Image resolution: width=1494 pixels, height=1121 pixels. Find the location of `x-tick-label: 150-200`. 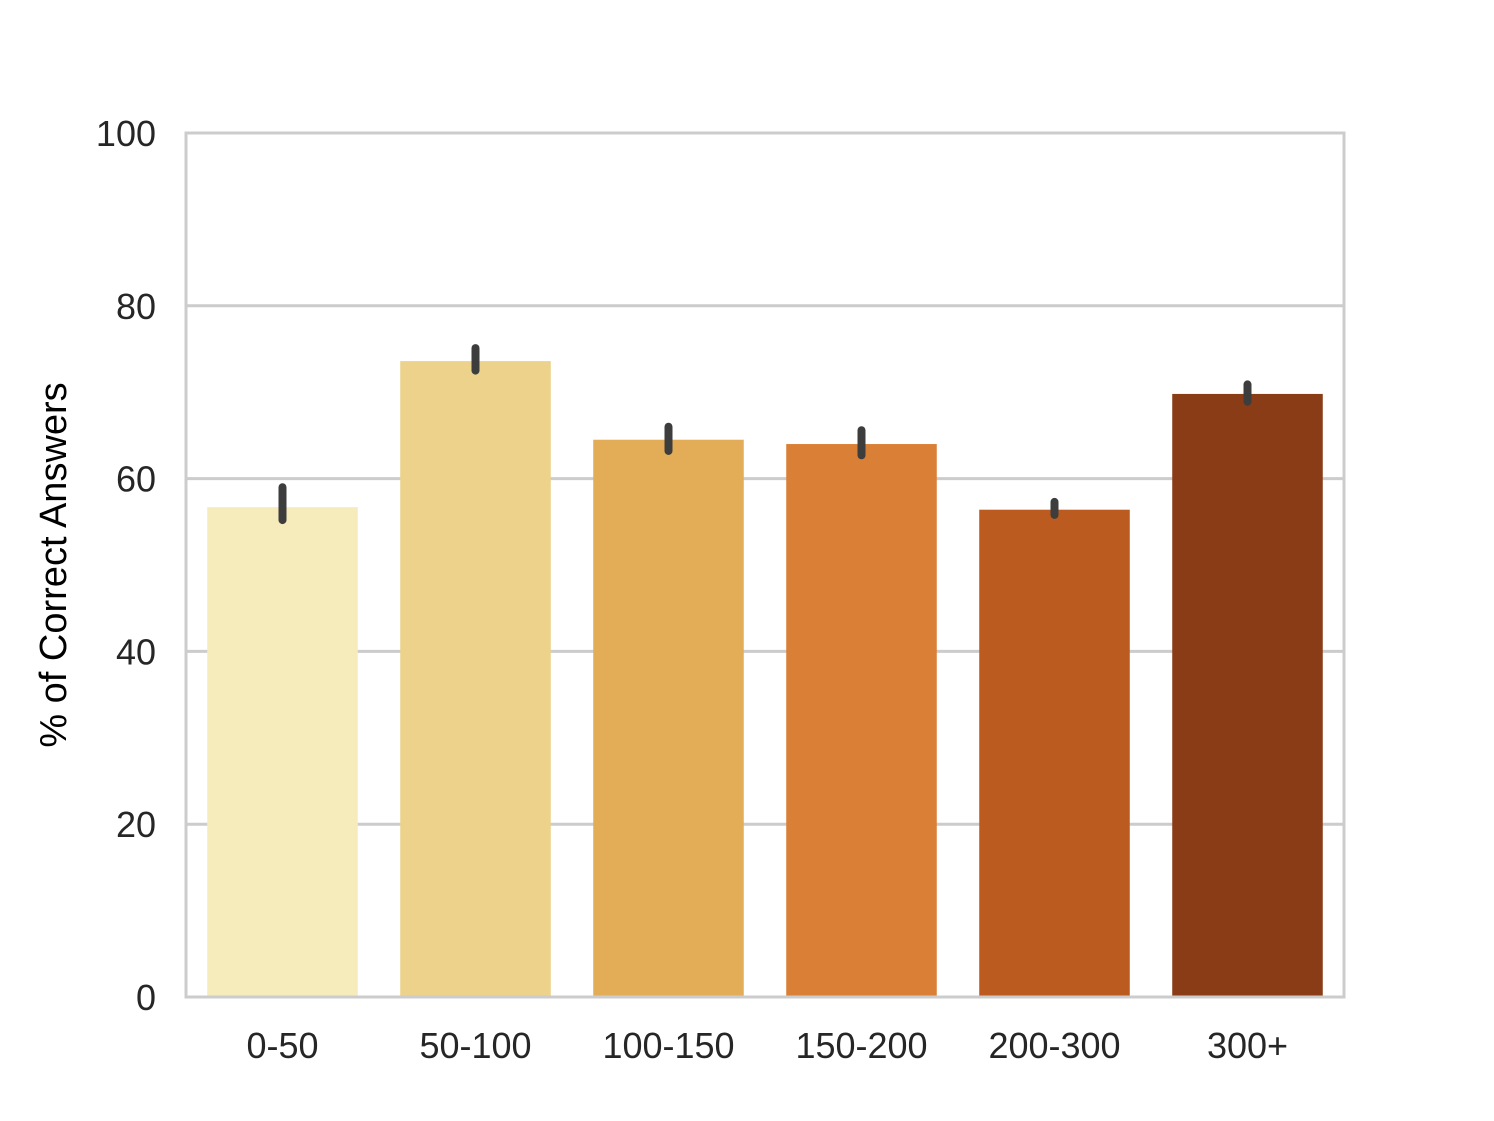

x-tick-label: 150-200 is located at coordinates (861, 1045).